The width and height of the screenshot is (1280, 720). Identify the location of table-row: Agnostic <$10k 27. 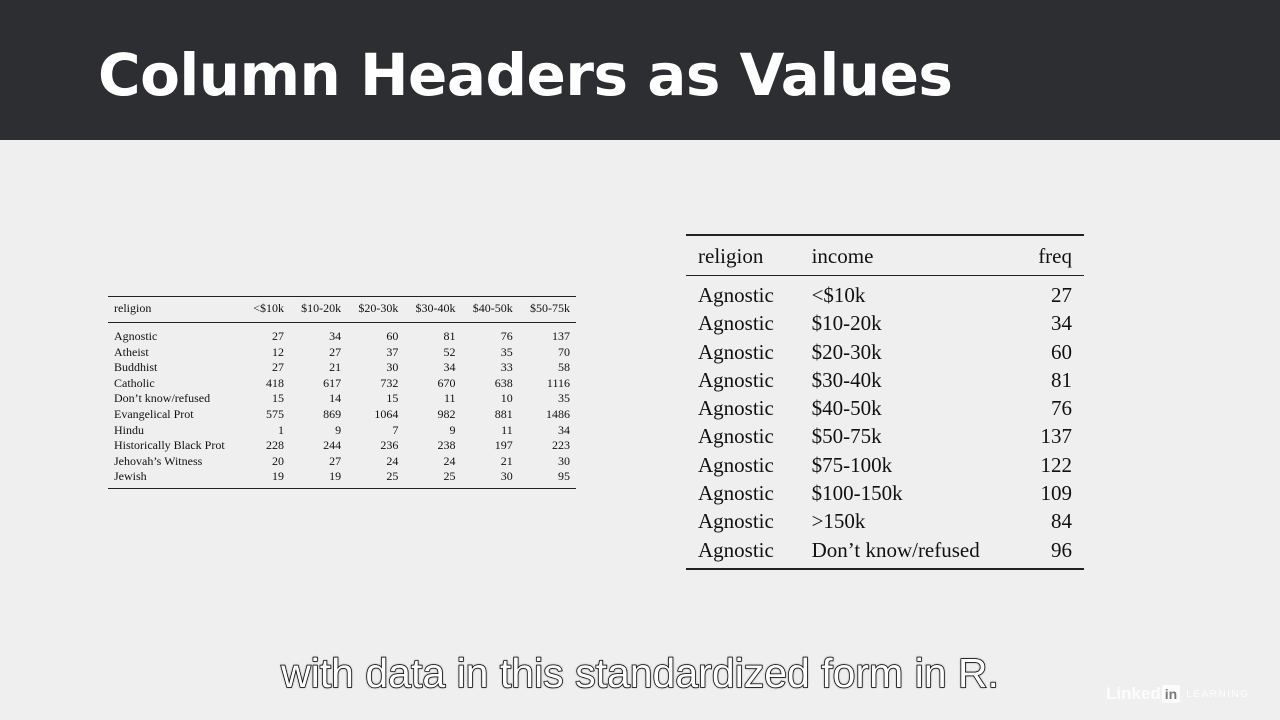
(885, 293).